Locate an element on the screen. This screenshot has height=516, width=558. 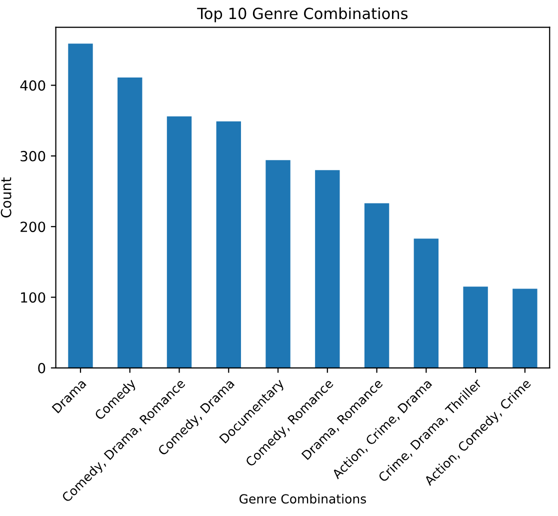
y-axis-title: Count is located at coordinates (6, 197).